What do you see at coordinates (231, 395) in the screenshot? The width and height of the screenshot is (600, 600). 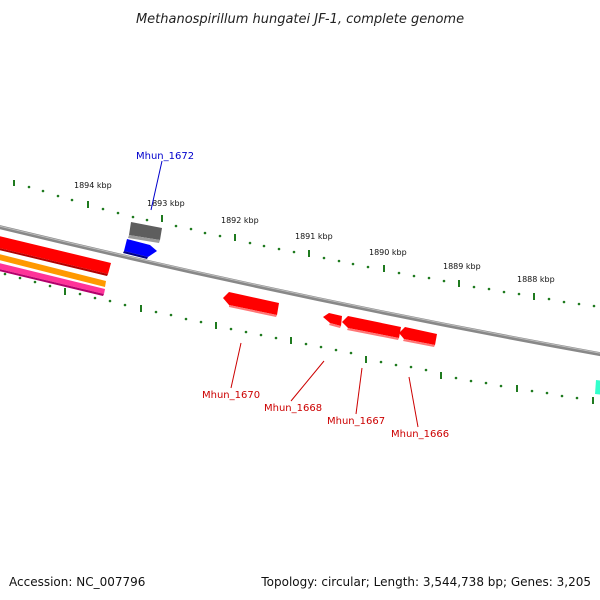 I see `gene-label-mhun-1670: Mhun_1670` at bounding box center [231, 395].